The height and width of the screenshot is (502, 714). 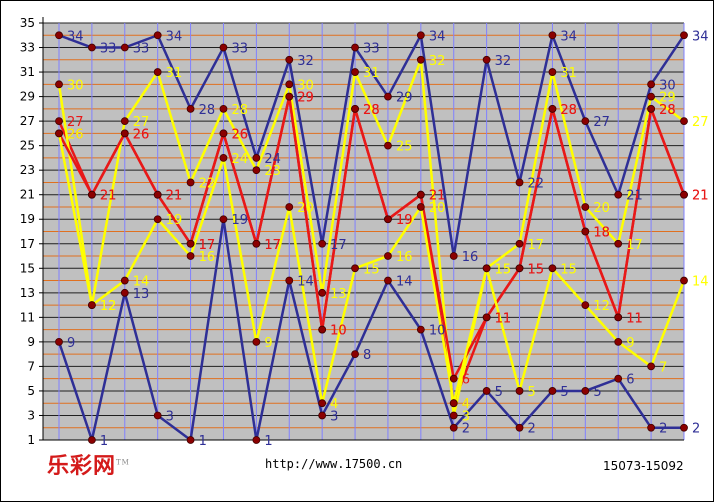 What do you see at coordinates (404, 220) in the screenshot?
I see `data-label: 19` at bounding box center [404, 220].